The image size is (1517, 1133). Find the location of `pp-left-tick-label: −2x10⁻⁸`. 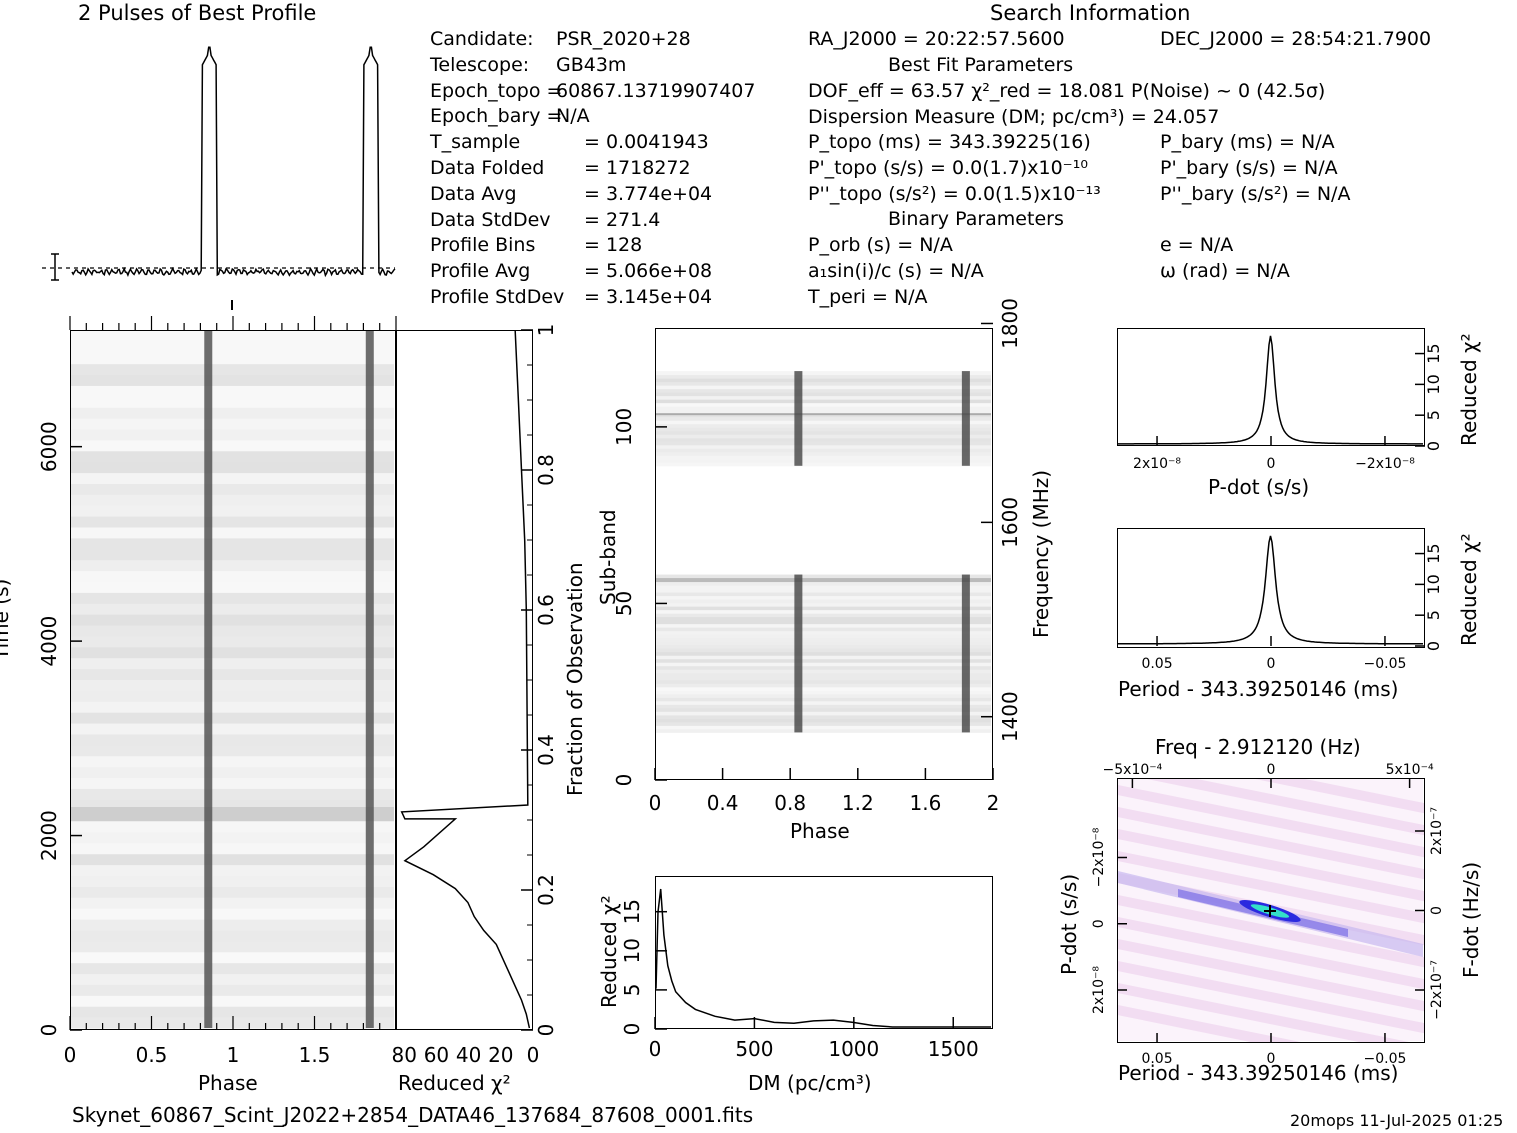

pp-left-tick-label: −2x10⁻⁸ is located at coordinates (1099, 857).